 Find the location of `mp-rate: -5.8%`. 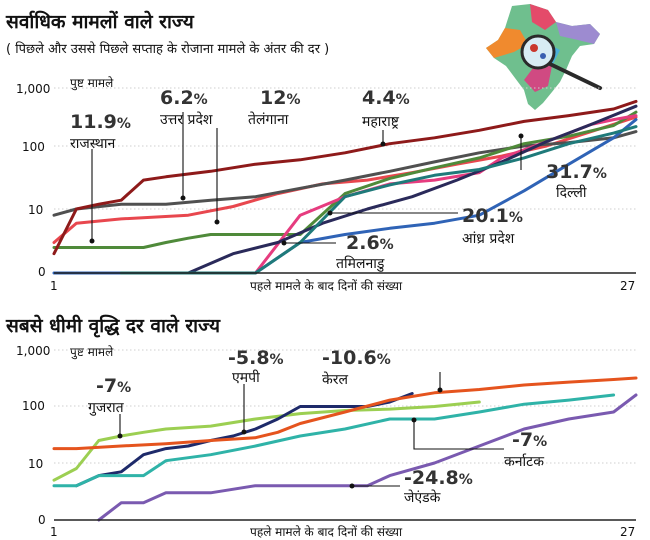

mp-rate: -5.8% is located at coordinates (256, 358).